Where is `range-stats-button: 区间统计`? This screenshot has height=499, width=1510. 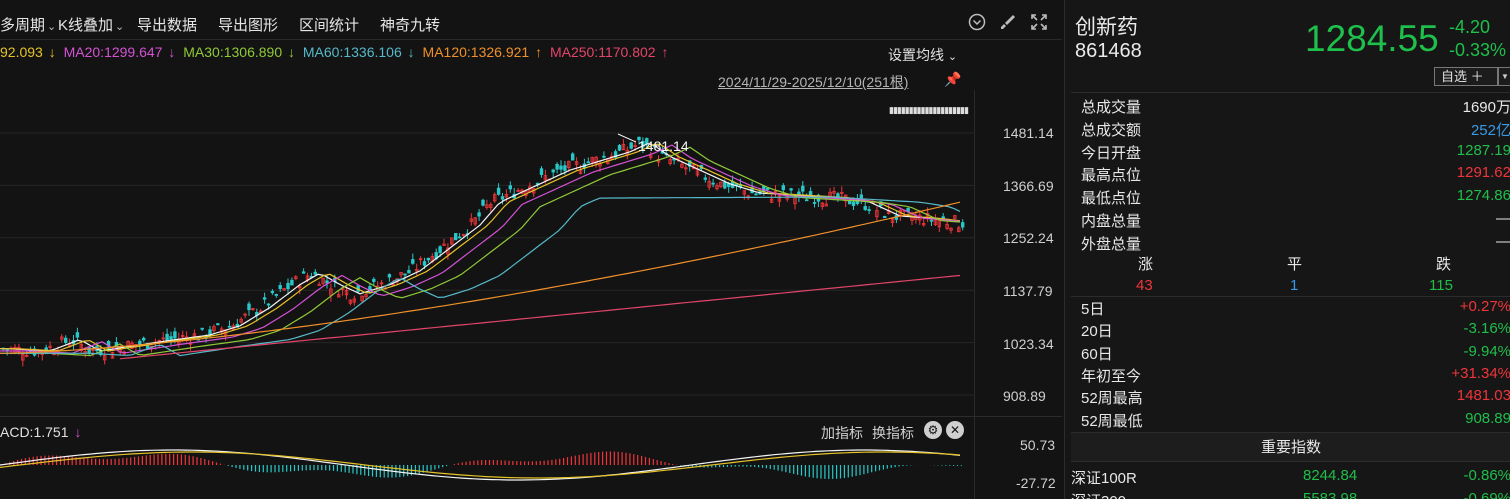 range-stats-button: 区间统计 is located at coordinates (329, 25).